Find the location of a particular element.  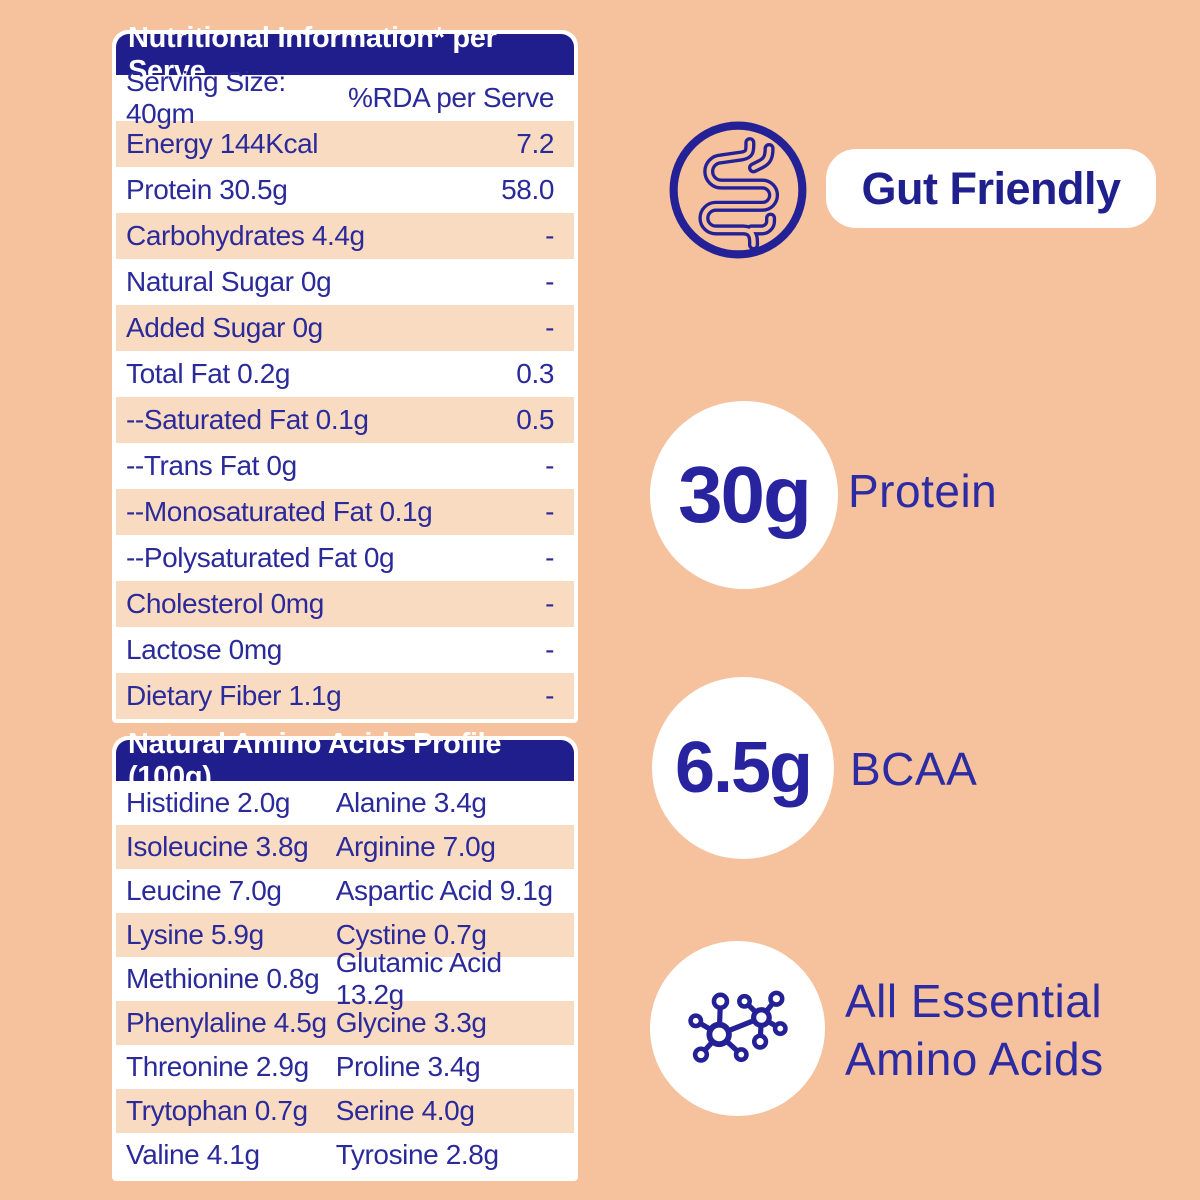

protein-amount: 30g is located at coordinates (745, 494).